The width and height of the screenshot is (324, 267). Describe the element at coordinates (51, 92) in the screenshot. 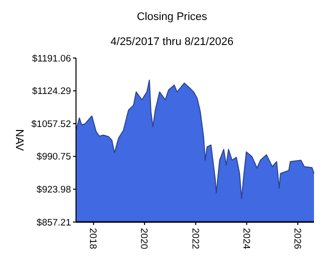

I see `y-tick-label: $1124.29` at that location.